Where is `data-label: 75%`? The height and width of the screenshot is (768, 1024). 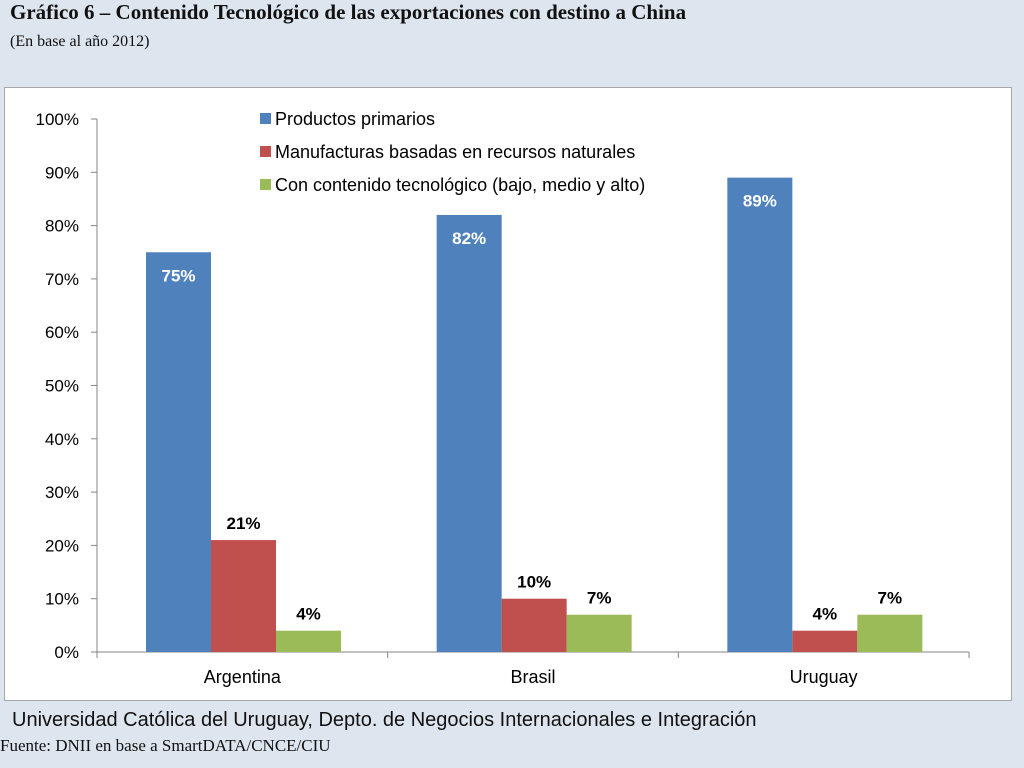 data-label: 75% is located at coordinates (178, 275).